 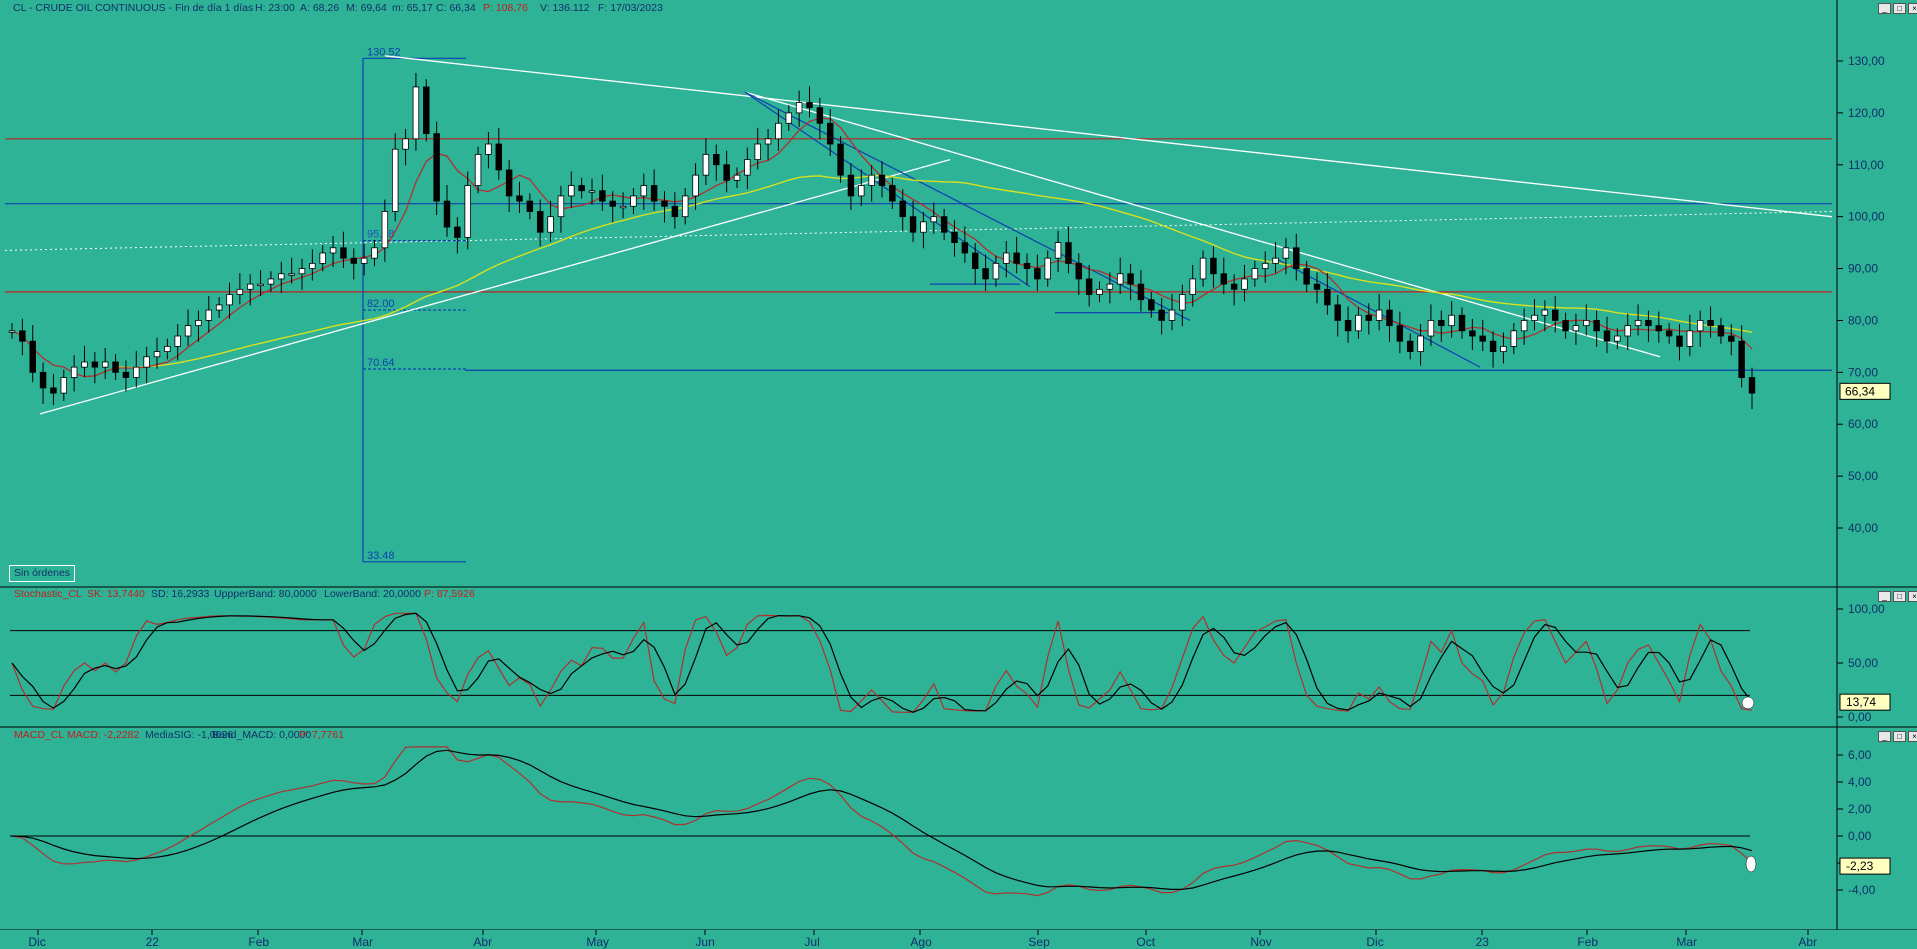 I want to click on x-tick-label: 22, so click(x=153, y=942).